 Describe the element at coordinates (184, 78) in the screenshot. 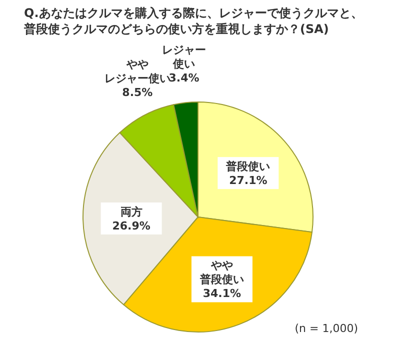

I see `data-label: 3.4%` at that location.